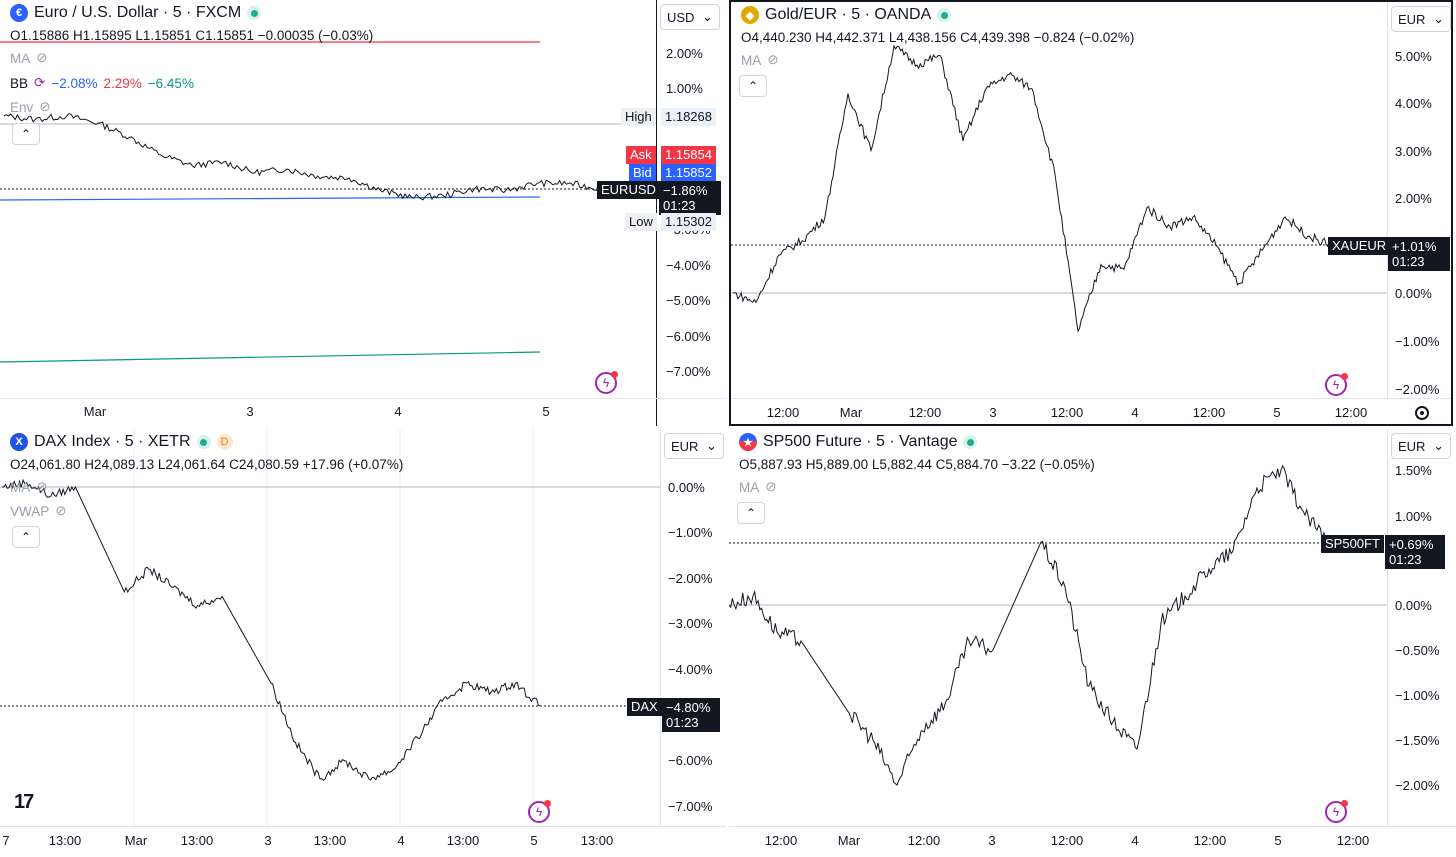 The image size is (1456, 857). Describe the element at coordinates (1135, 840) in the screenshot. I see `x-tick: 4` at that location.